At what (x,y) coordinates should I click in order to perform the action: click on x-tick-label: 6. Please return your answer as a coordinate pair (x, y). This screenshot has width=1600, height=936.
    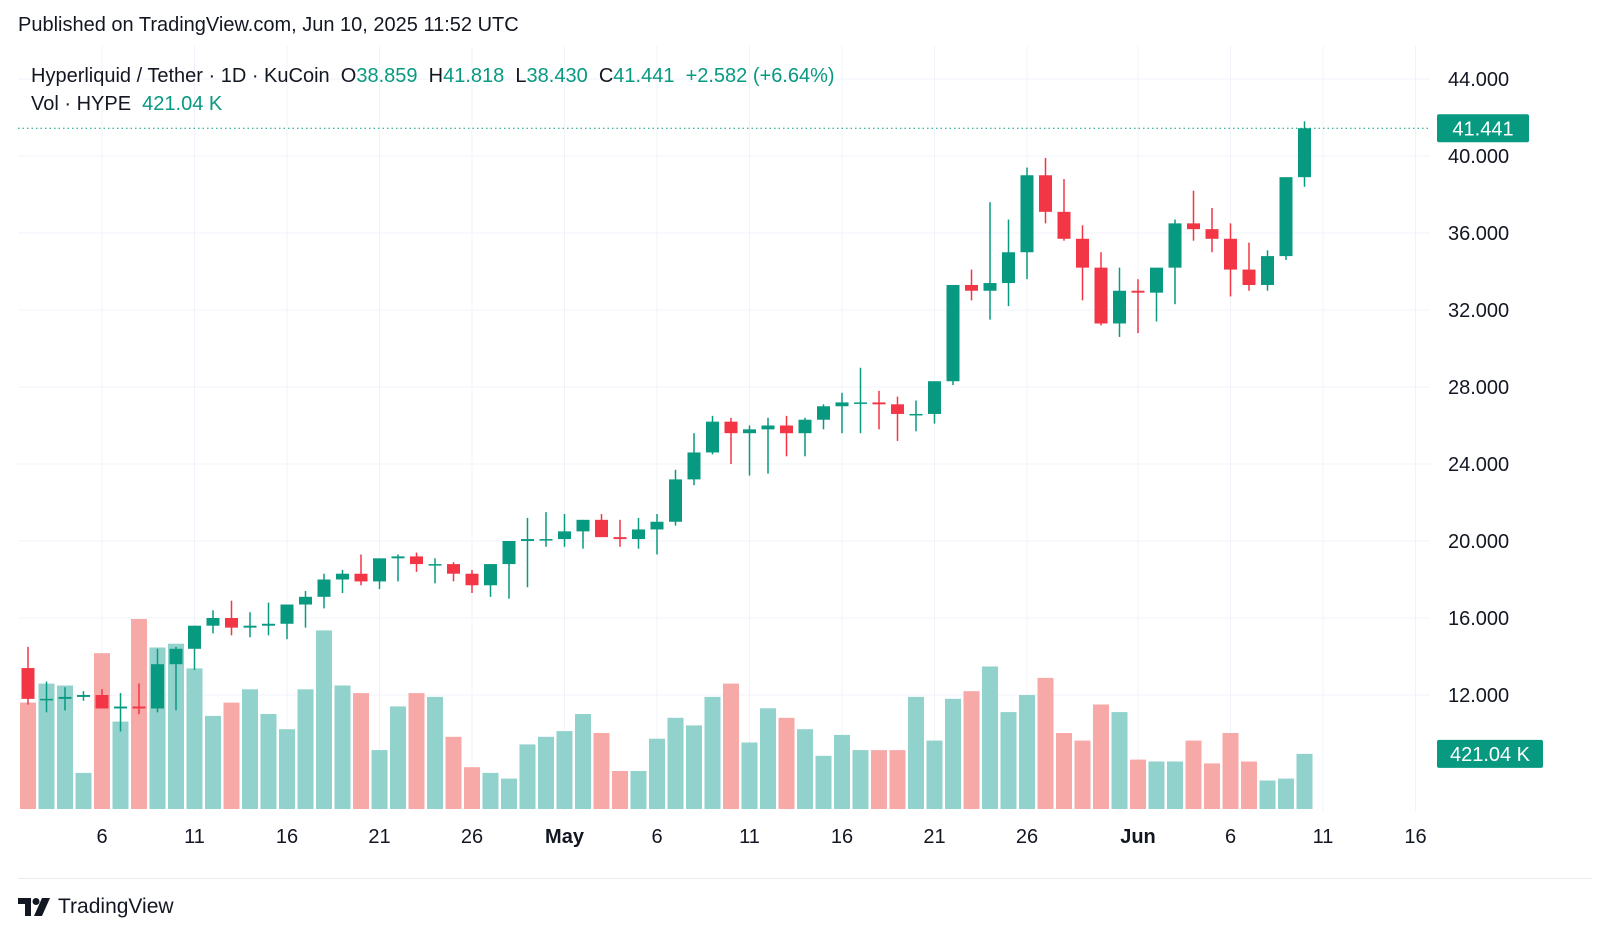
    Looking at the image, I should click on (1230, 837).